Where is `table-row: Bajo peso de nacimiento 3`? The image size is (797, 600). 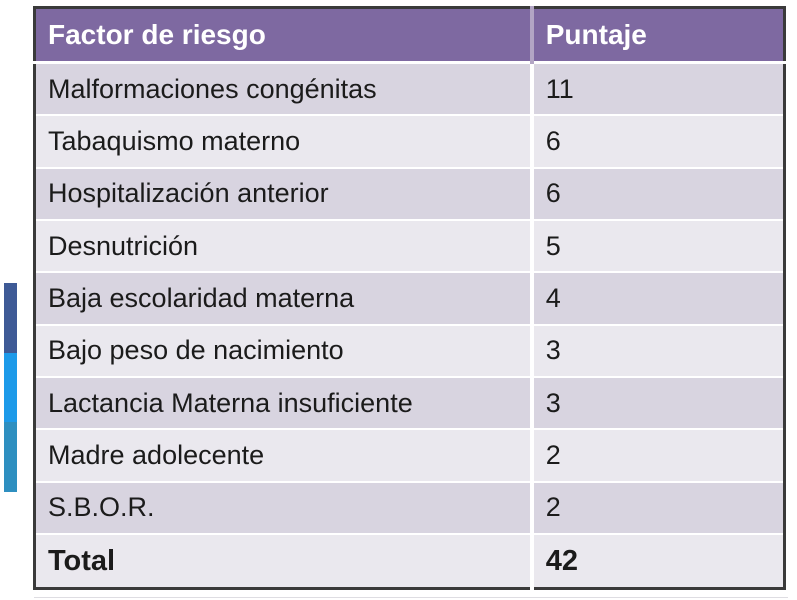 table-row: Bajo peso de nacimiento 3 is located at coordinates (409, 351).